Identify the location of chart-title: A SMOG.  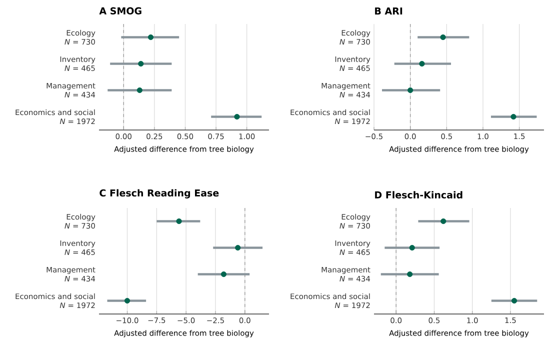
(120, 10).